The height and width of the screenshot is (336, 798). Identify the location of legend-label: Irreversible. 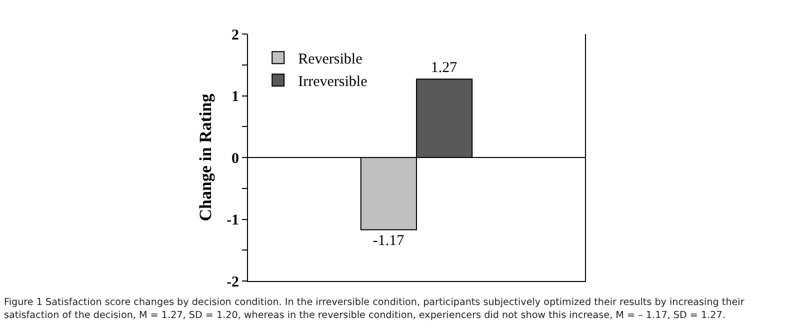
(333, 82).